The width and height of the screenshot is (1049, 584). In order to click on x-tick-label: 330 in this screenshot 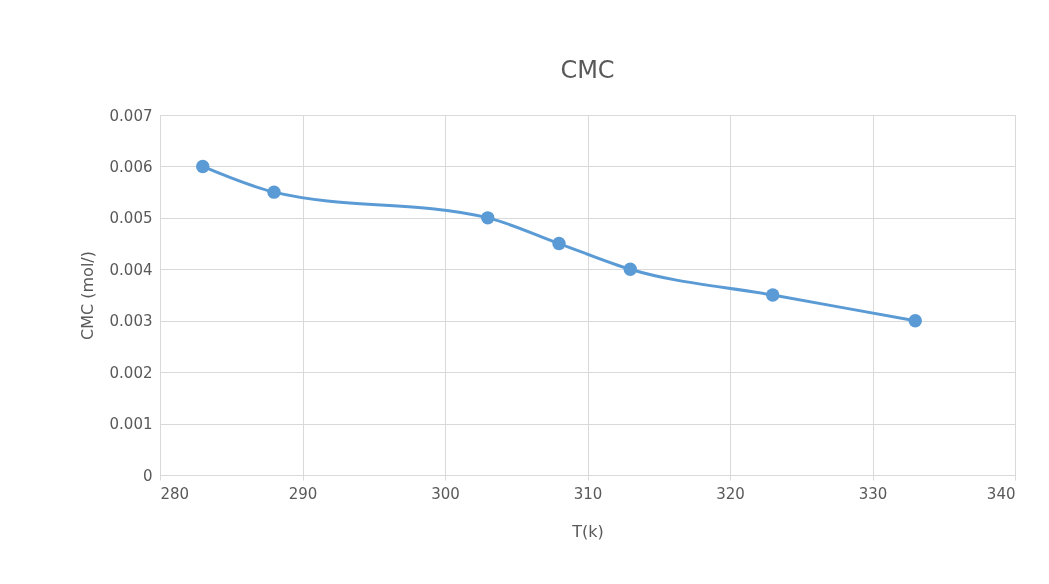, I will do `click(873, 493)`.